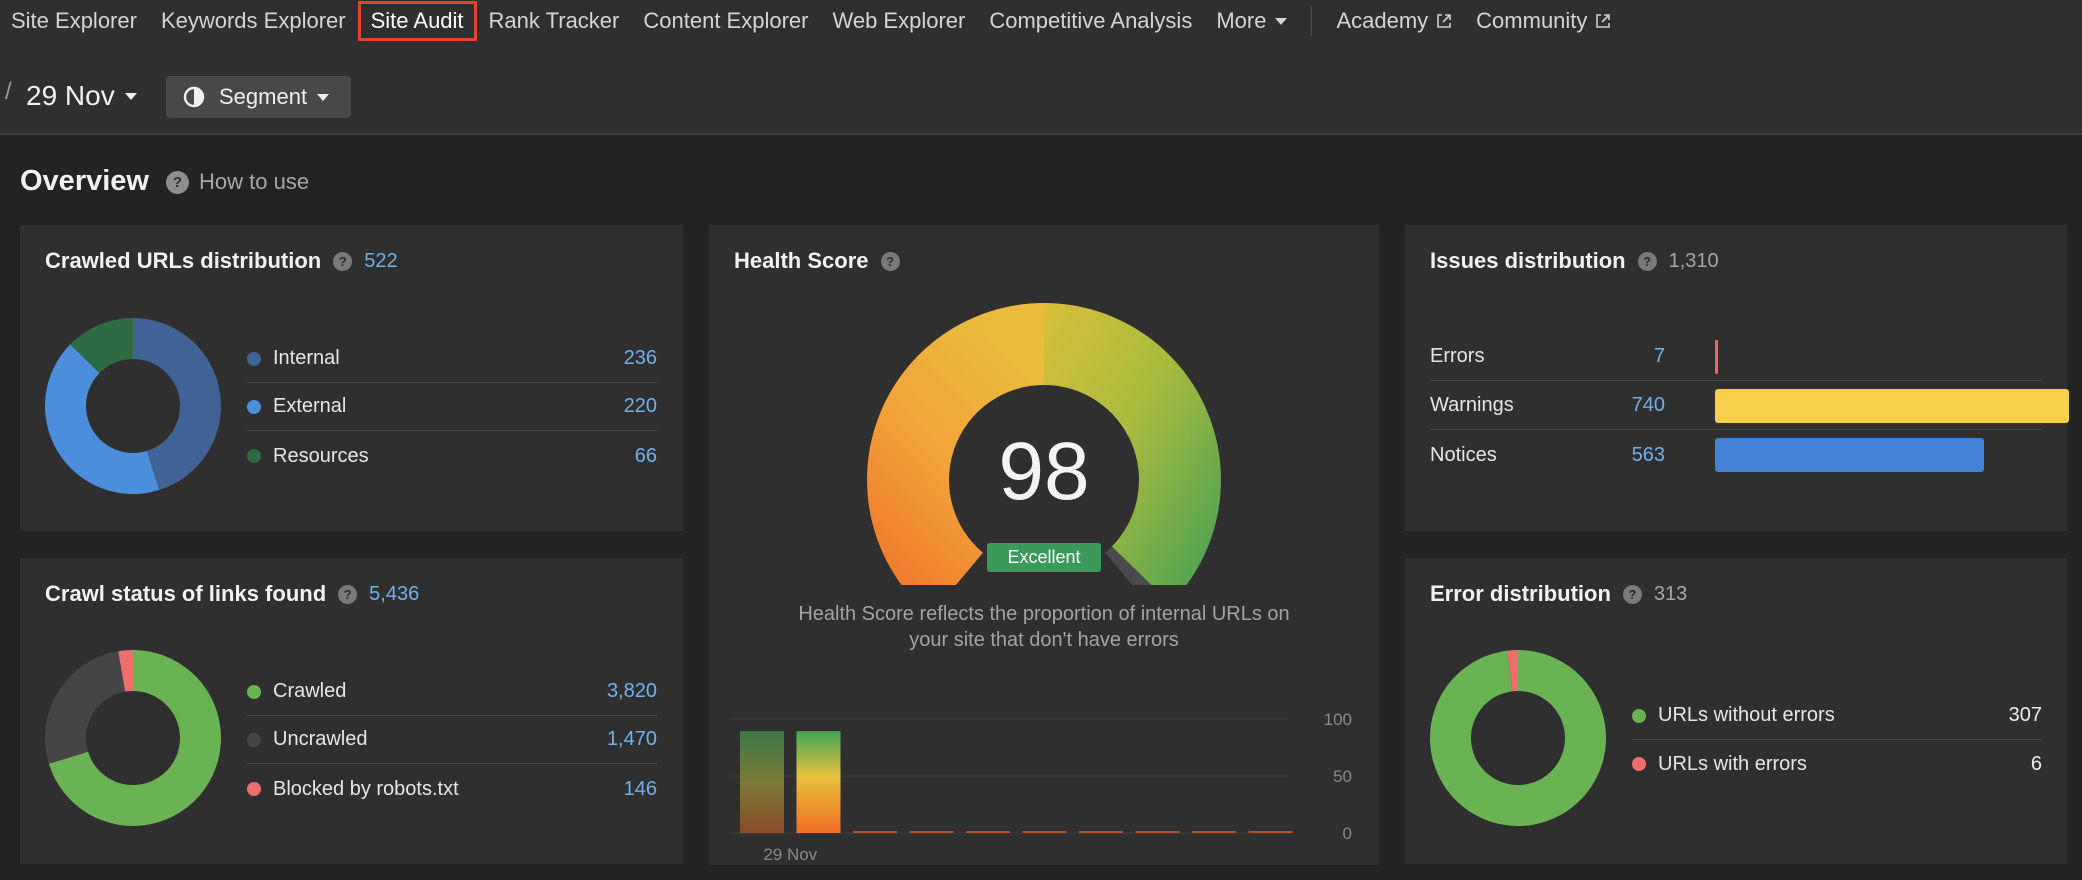 This screenshot has height=880, width=2082. I want to click on card-title: Error distribution ? 313, so click(1558, 594).